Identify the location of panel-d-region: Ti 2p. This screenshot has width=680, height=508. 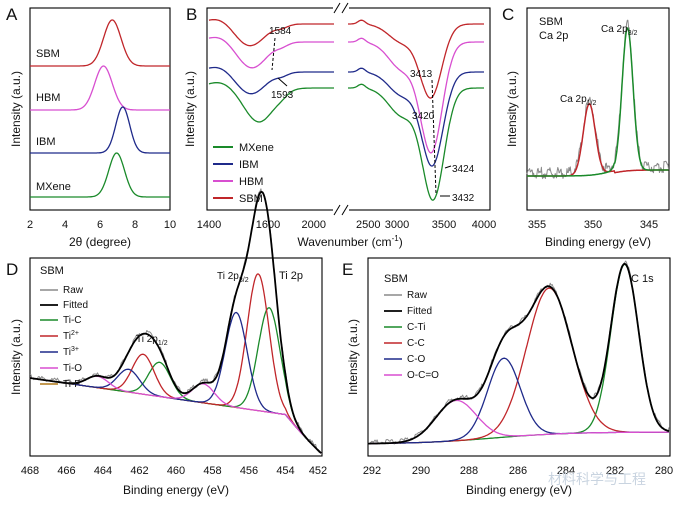
(291, 276).